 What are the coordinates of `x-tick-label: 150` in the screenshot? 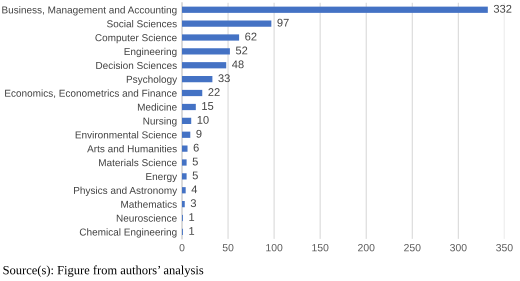 It's located at (320, 248).